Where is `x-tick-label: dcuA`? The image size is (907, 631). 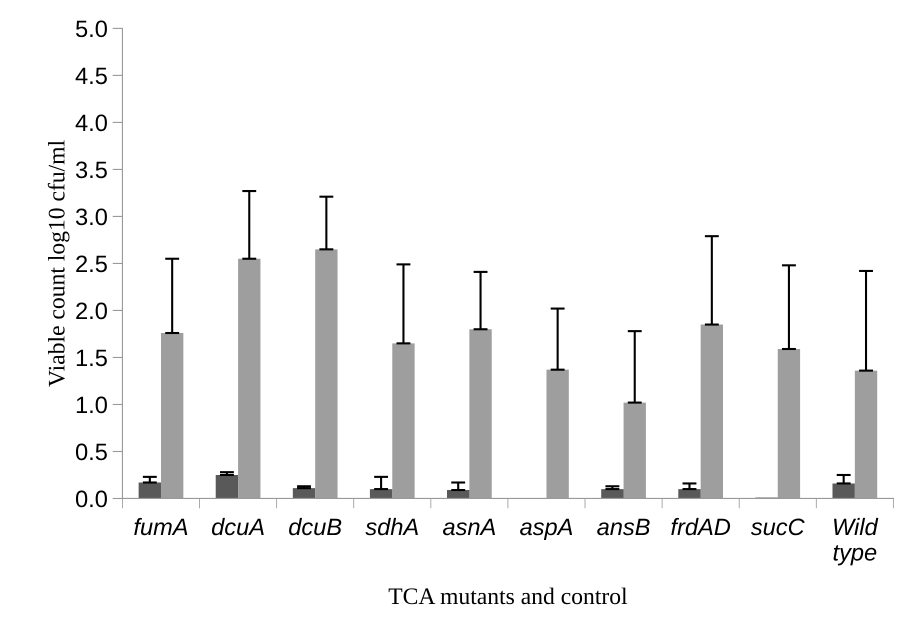
x-tick-label: dcuA is located at coordinates (238, 527).